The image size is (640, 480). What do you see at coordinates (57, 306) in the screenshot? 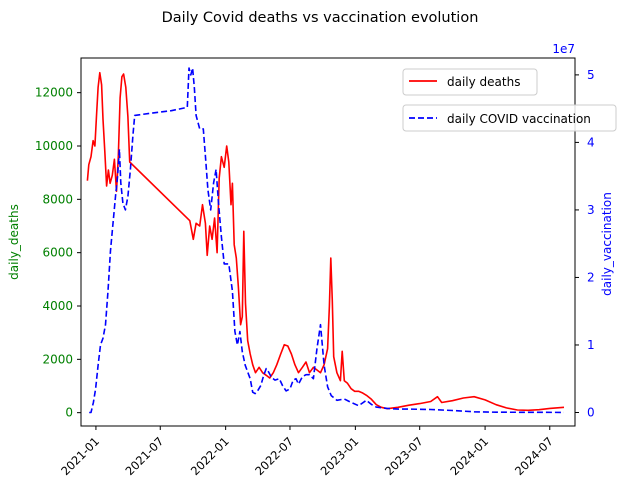
I see `y-left-tick-label: 4000` at bounding box center [57, 306].